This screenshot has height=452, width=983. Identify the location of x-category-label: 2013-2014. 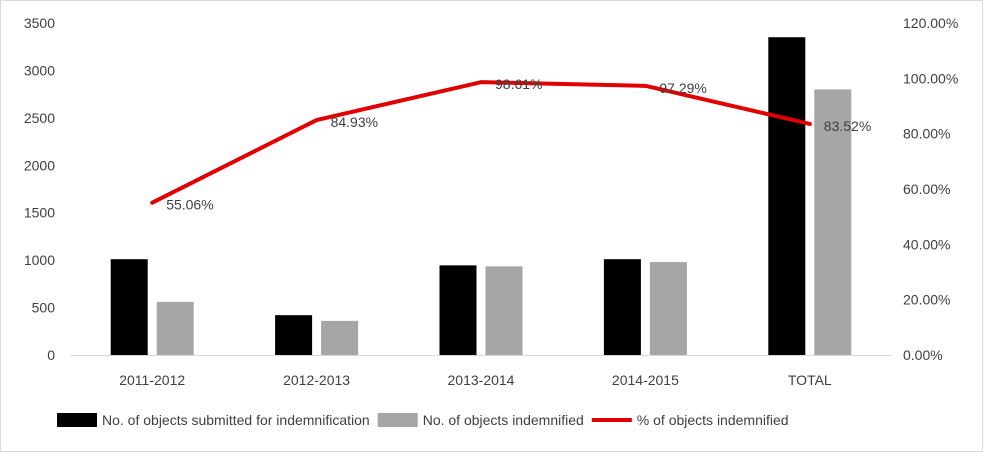
(481, 380).